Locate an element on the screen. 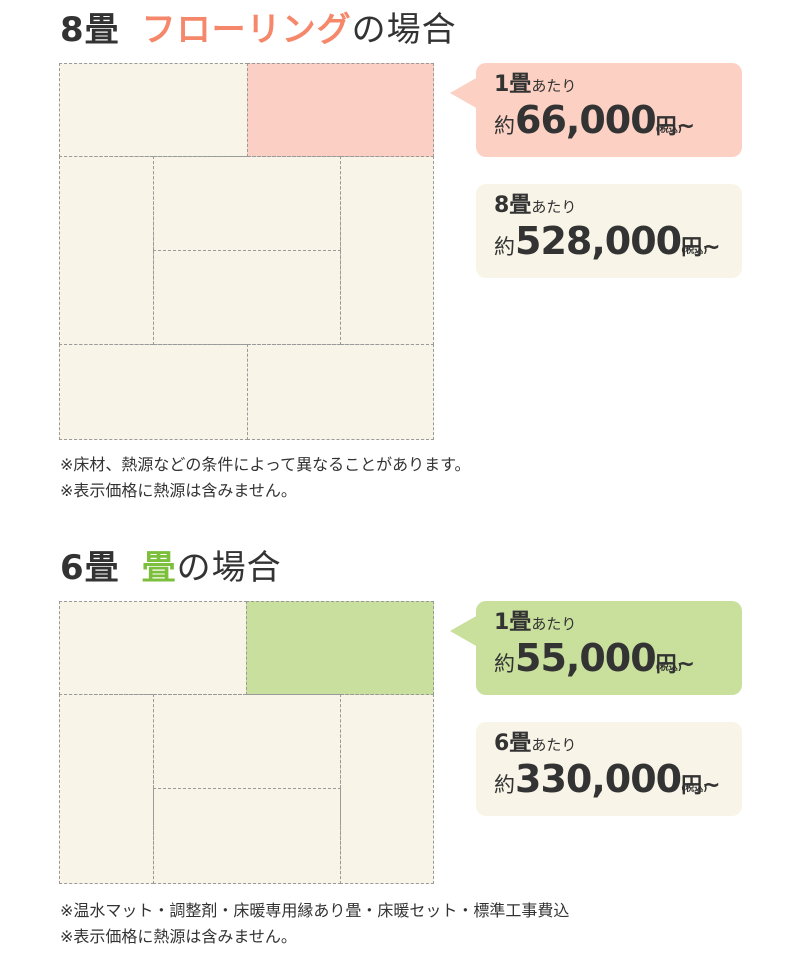 The height and width of the screenshot is (960, 800). heading-count: 8畳 is located at coordinates (90, 30).